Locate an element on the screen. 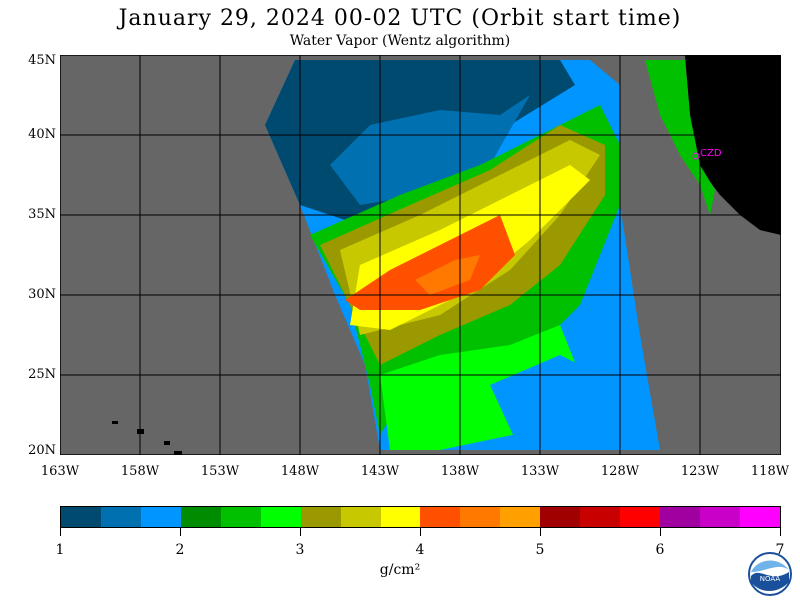 The image size is (800, 600). lon-label-148w: 148W is located at coordinates (300, 471).